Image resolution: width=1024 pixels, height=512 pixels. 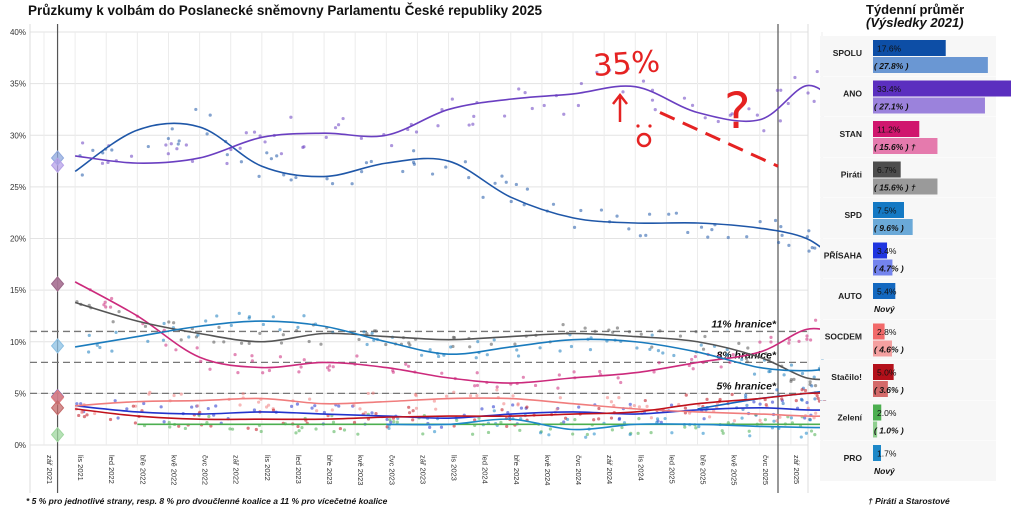 What do you see at coordinates (20, 445) in the screenshot?
I see `y-tick-label: 0%` at bounding box center [20, 445].